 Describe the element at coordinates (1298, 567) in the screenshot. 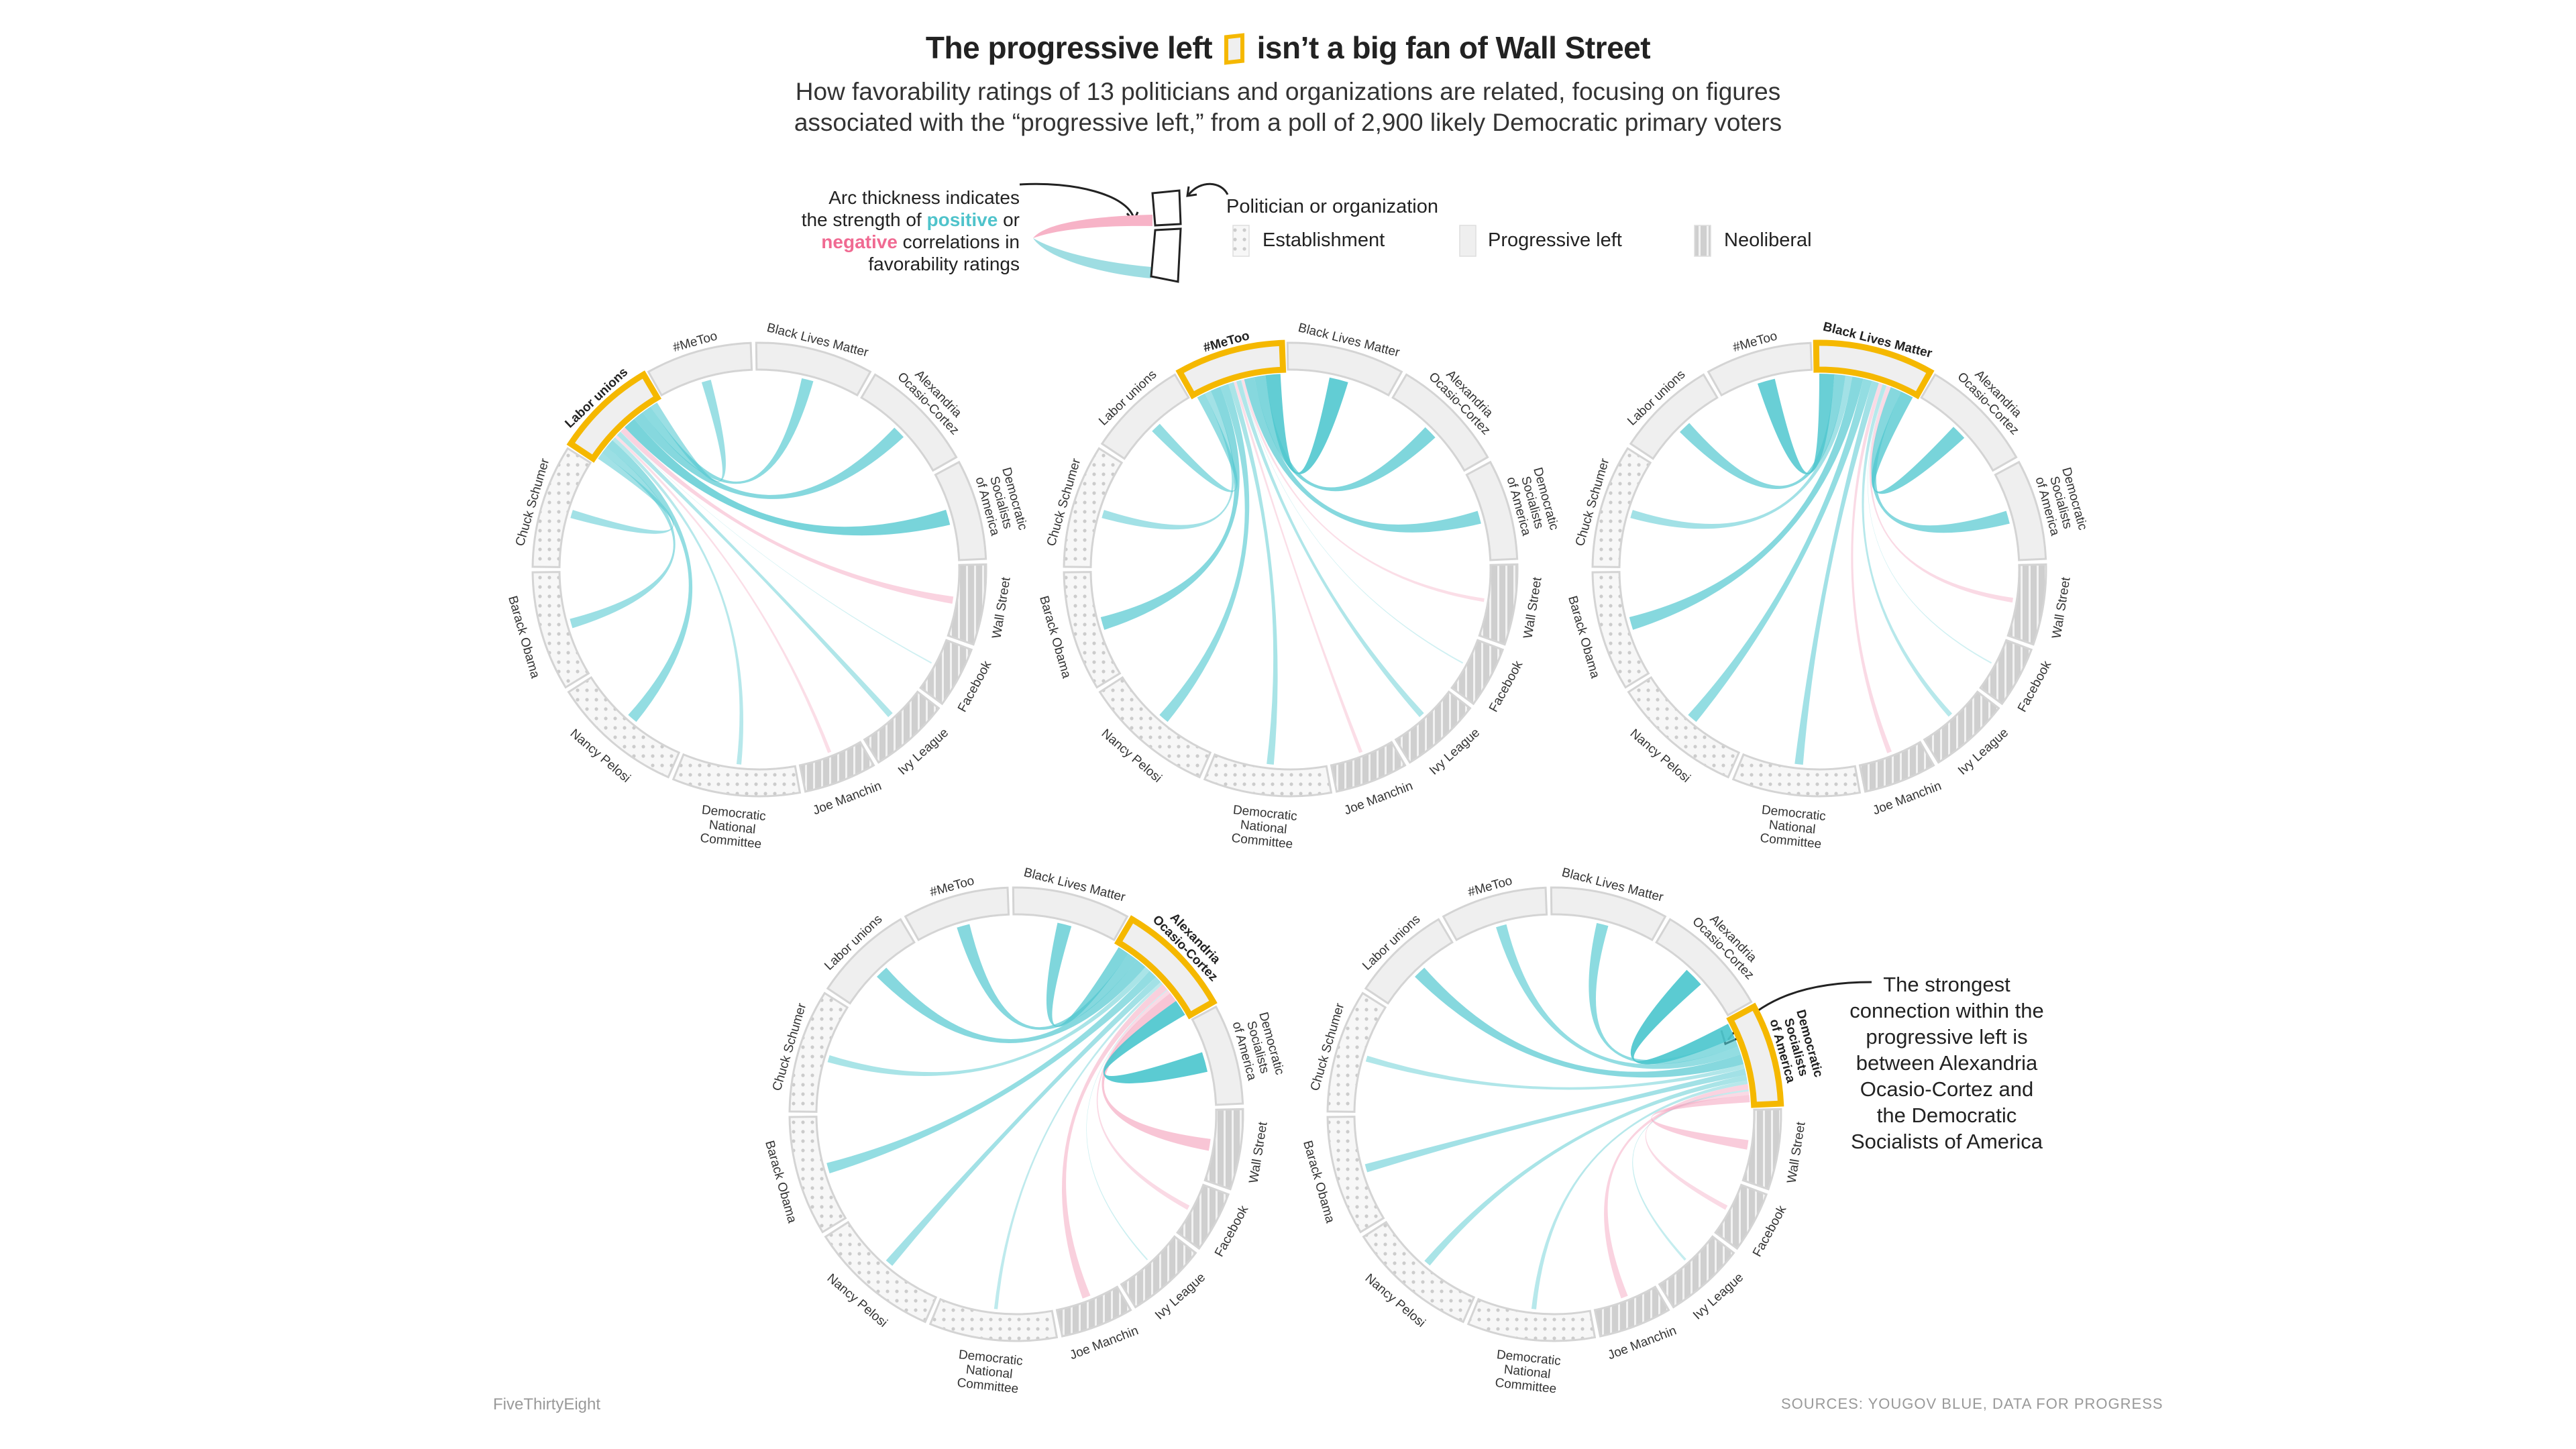

I see `chord-metoo-to-joe-manchin` at that location.